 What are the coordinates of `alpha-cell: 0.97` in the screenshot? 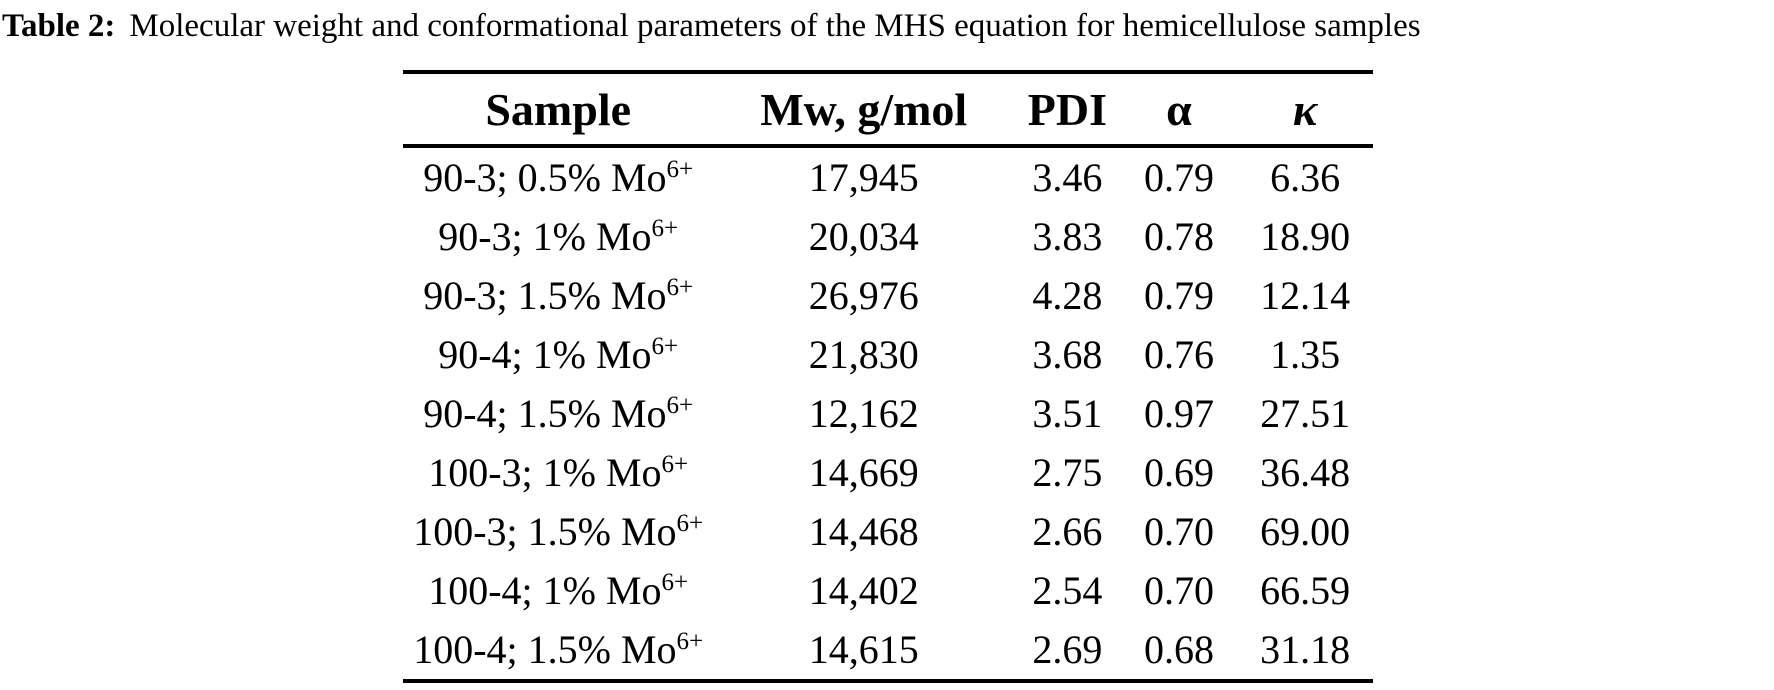 It's located at (1178, 413).